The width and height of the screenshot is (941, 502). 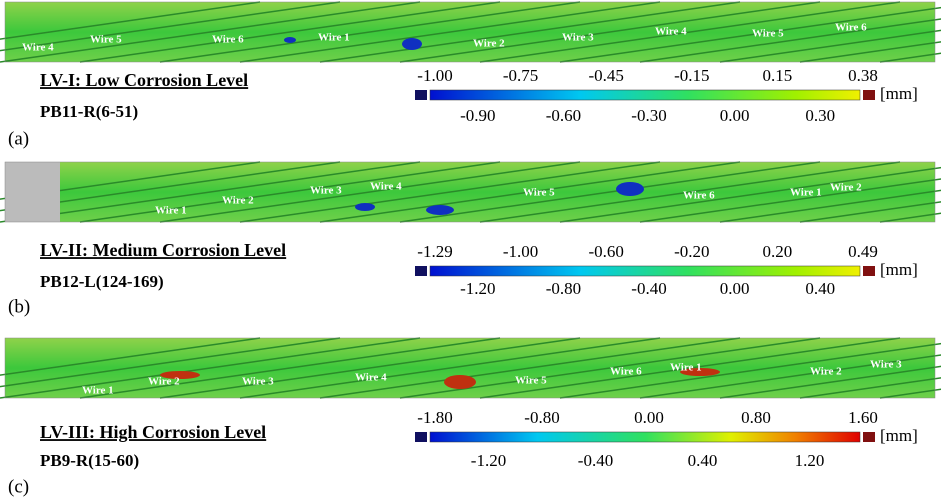 I want to click on scale-tick-top: -0.60, so click(x=605, y=251).